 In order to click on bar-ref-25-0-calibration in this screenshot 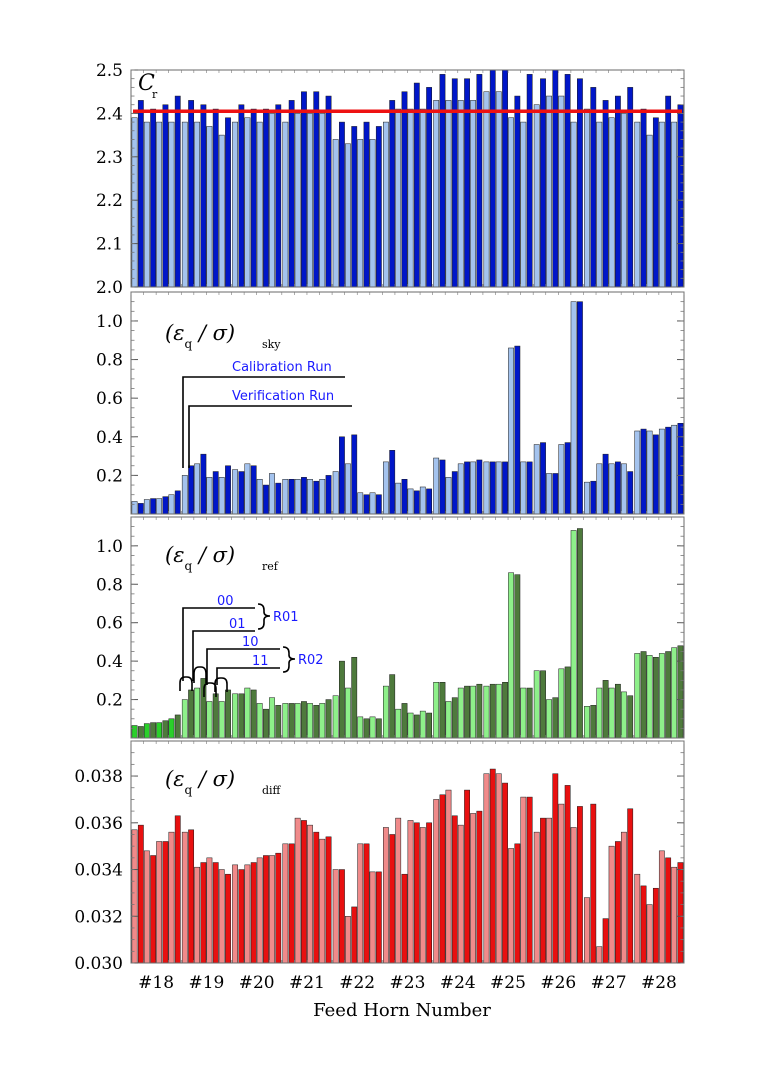, I will do `click(486, 712)`.